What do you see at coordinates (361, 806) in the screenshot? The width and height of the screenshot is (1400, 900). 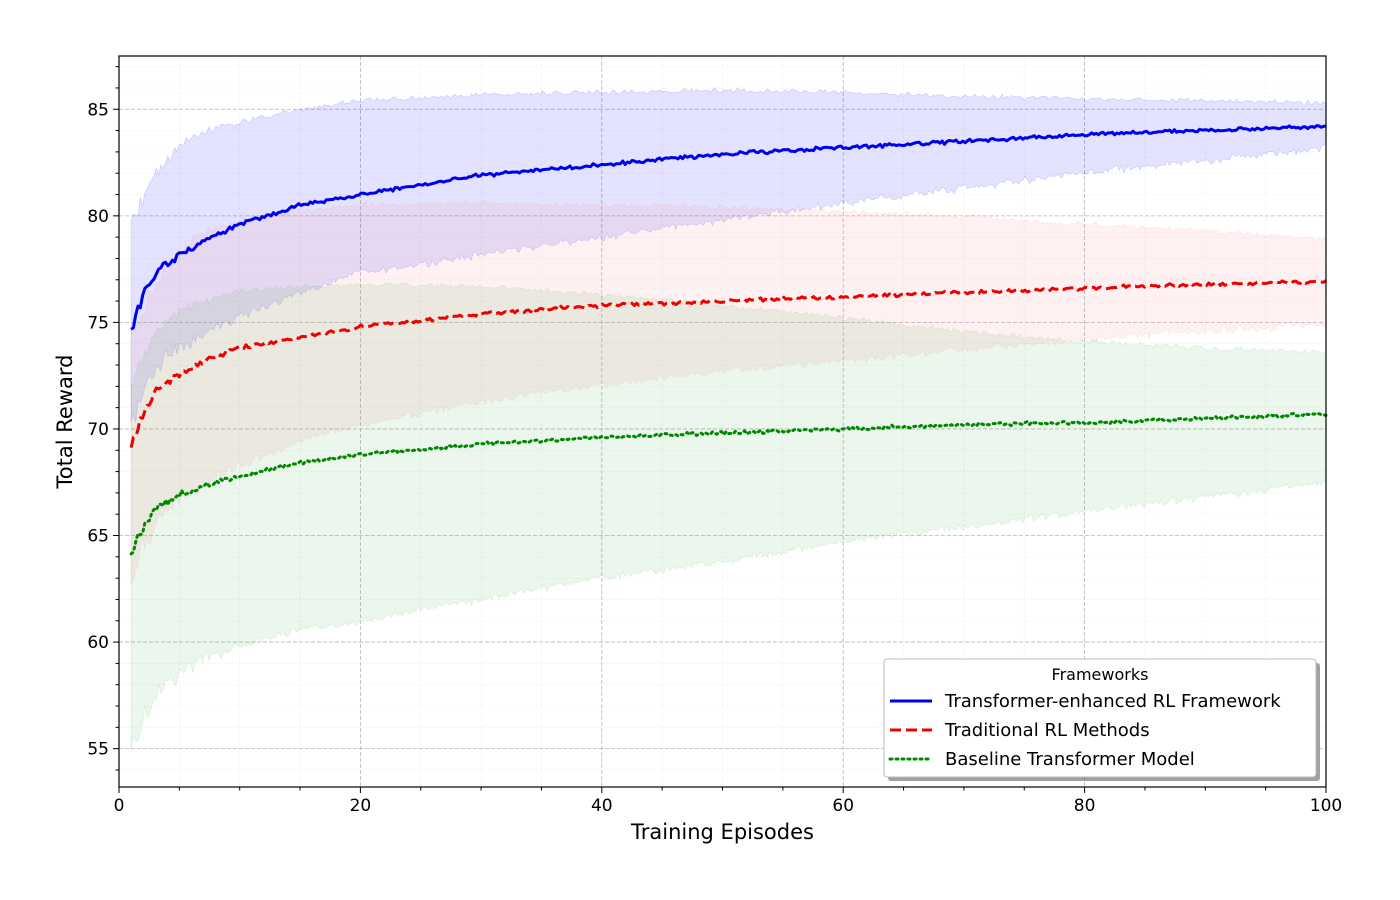 I see `x-tick-label: 20` at bounding box center [361, 806].